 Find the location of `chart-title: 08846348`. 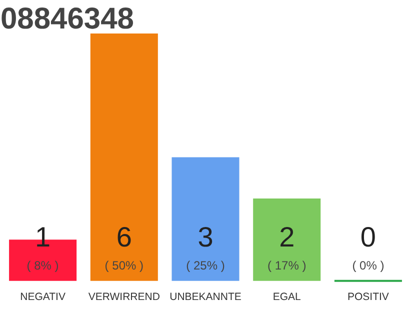

chart-title: 08846348 is located at coordinates (67, 19).